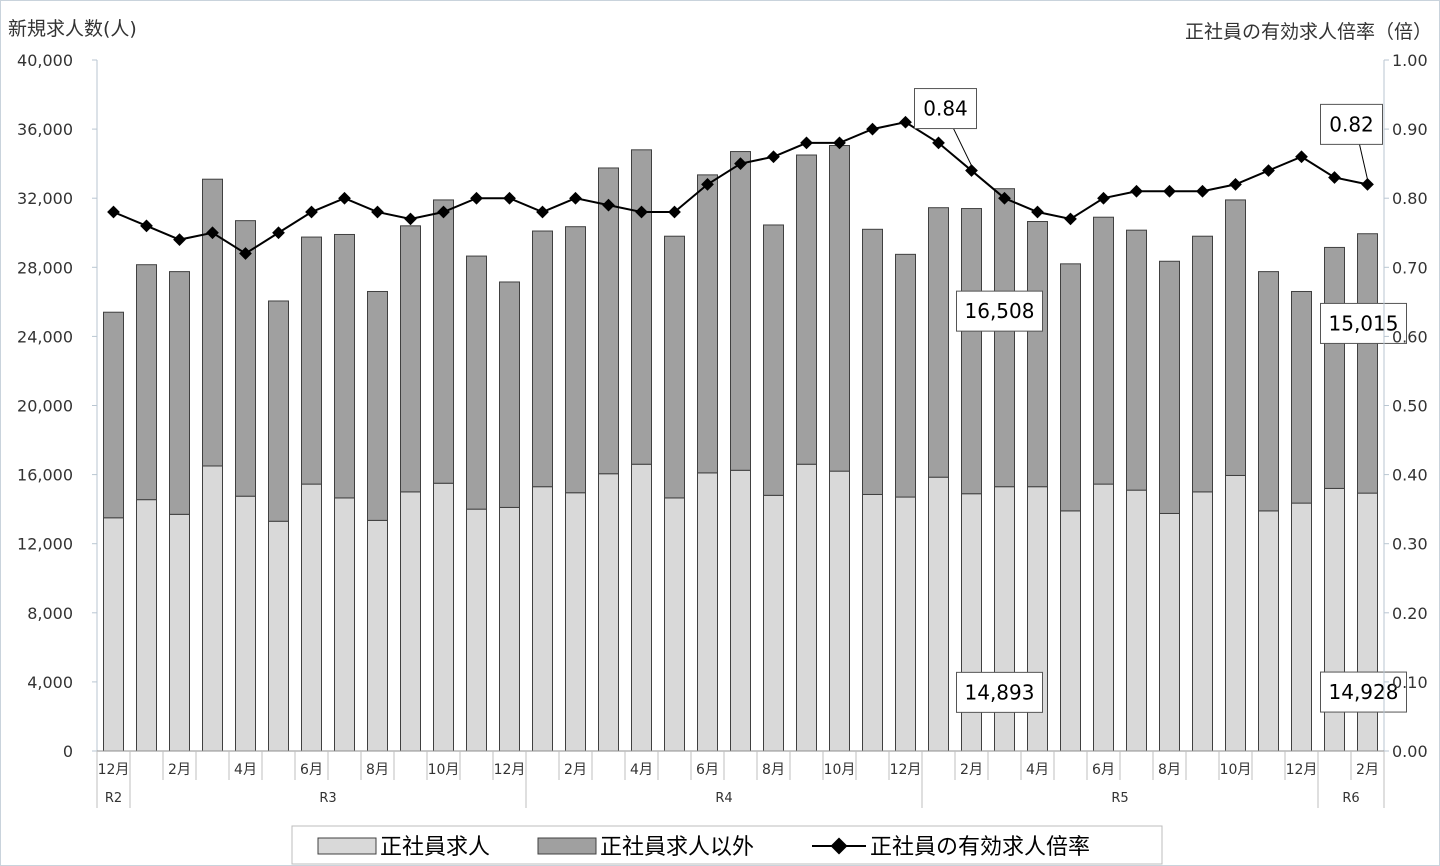 This screenshot has width=1440, height=866. What do you see at coordinates (45, 129) in the screenshot?
I see `left-tick-label: 36,000` at bounding box center [45, 129].